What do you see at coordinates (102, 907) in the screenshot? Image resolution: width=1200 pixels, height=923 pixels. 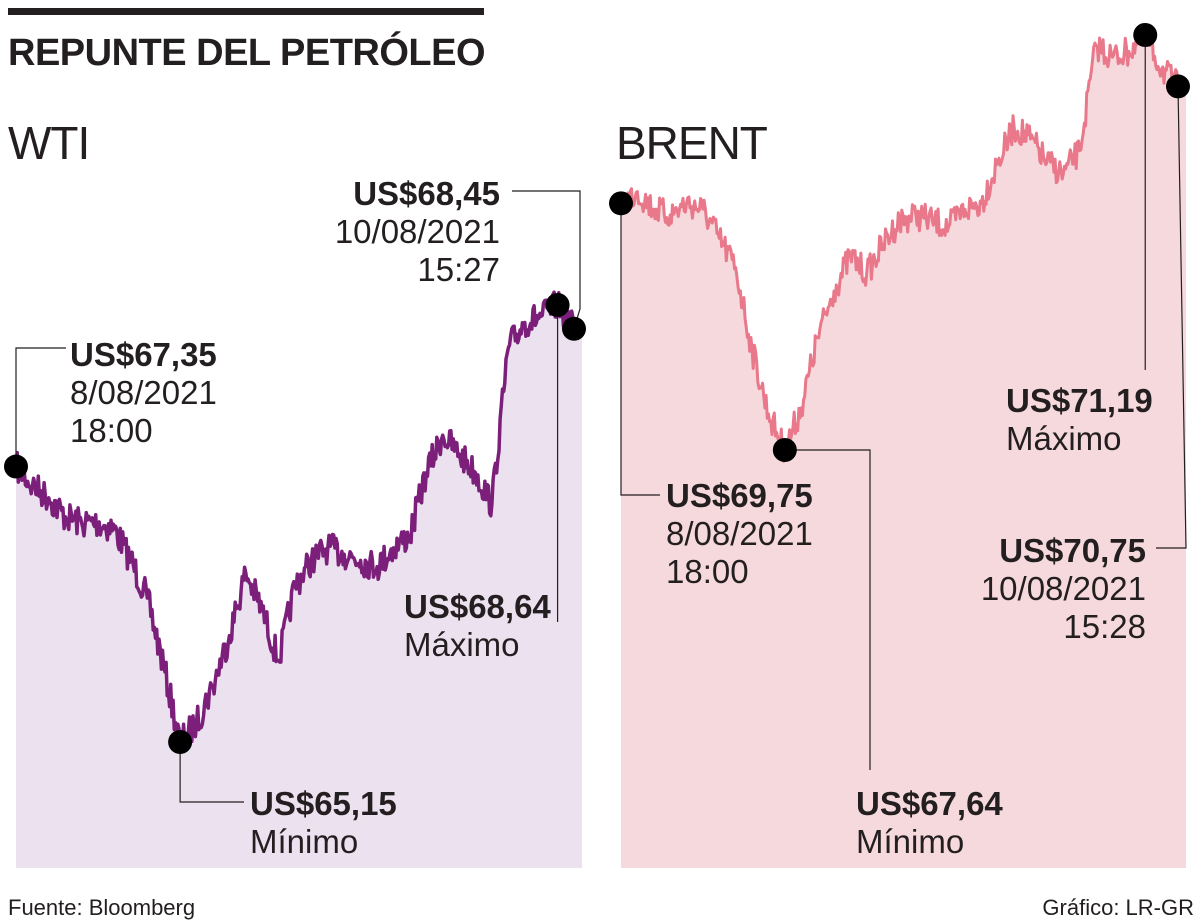 I see `source-note: Fuente: Bloomberg` at bounding box center [102, 907].